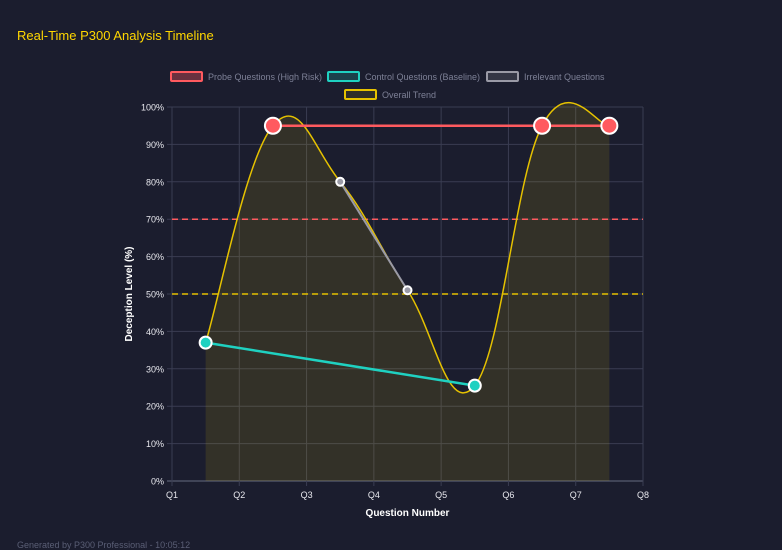 The image size is (782, 550). Describe the element at coordinates (643, 495) in the screenshot. I see `x-tick-label: Q8` at that location.